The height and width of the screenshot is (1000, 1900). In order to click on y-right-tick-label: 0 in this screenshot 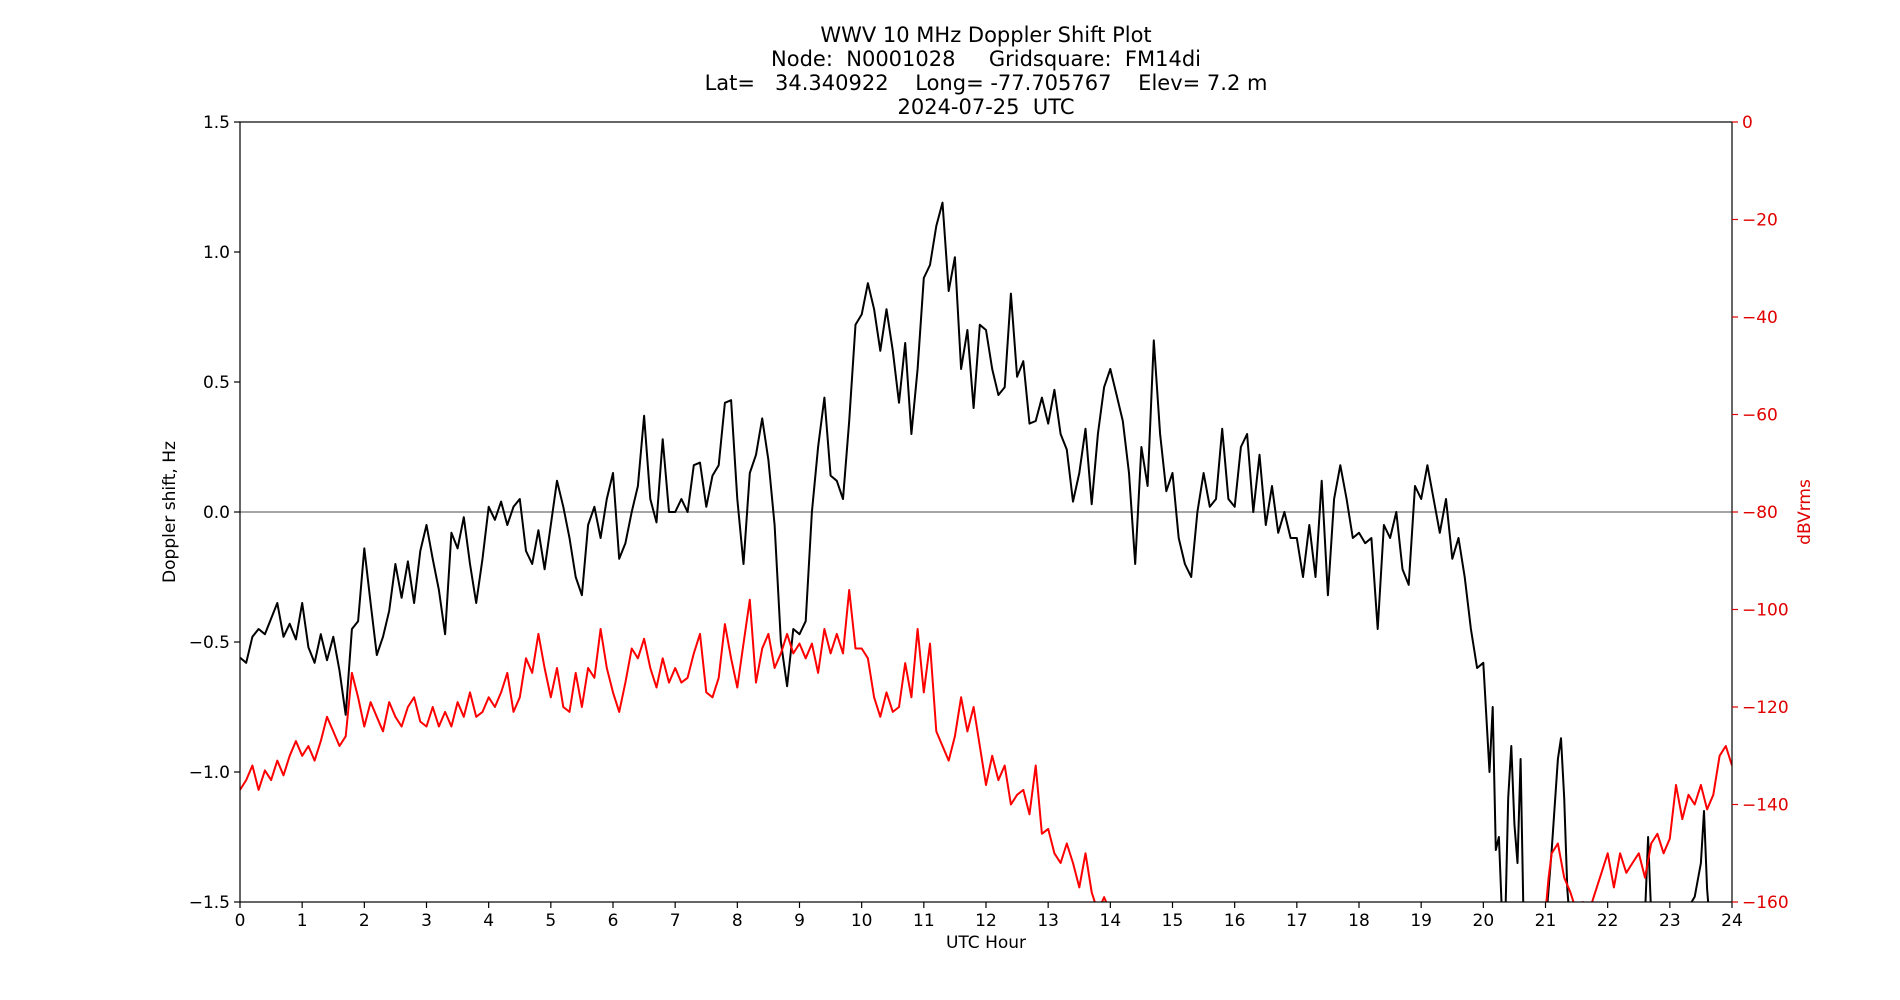, I will do `click(1747, 123)`.